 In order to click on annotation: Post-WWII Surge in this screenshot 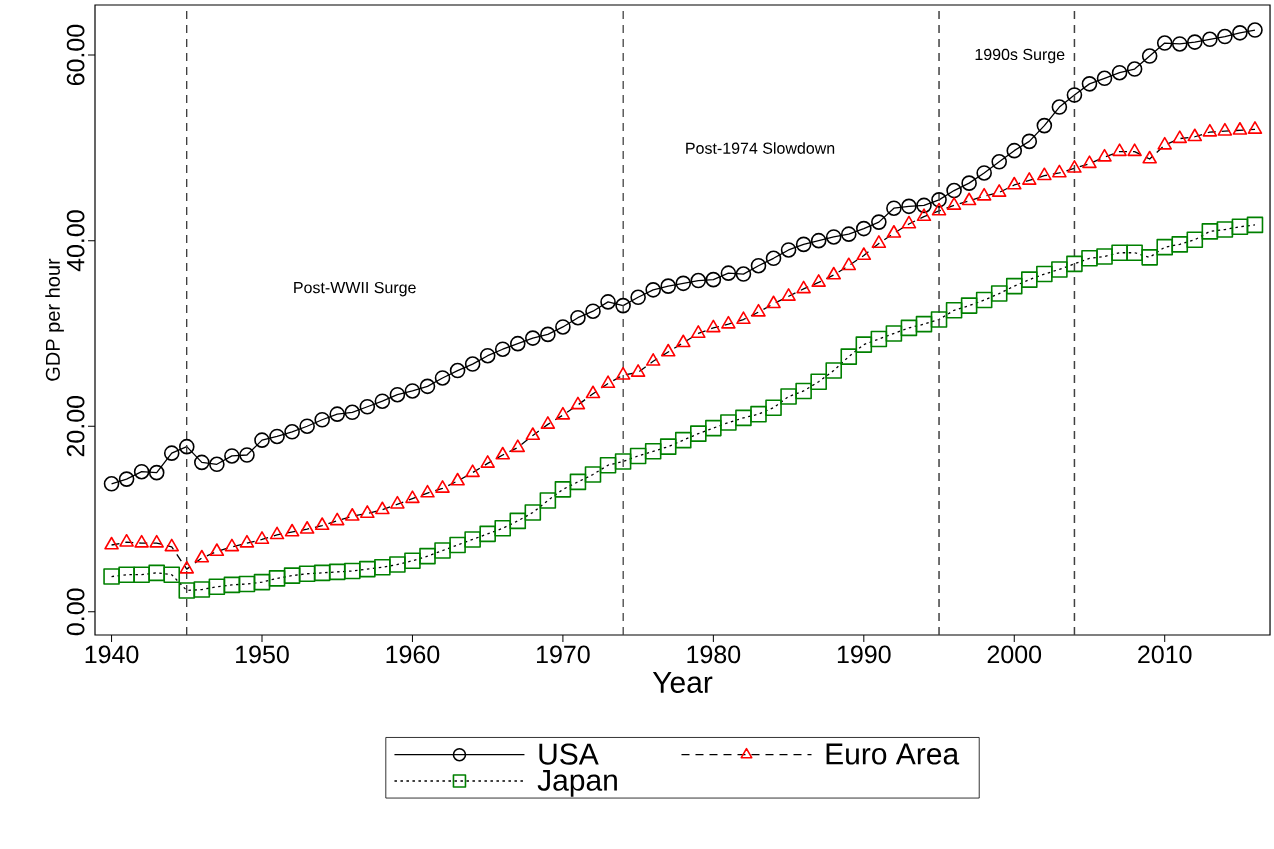, I will do `click(355, 289)`.